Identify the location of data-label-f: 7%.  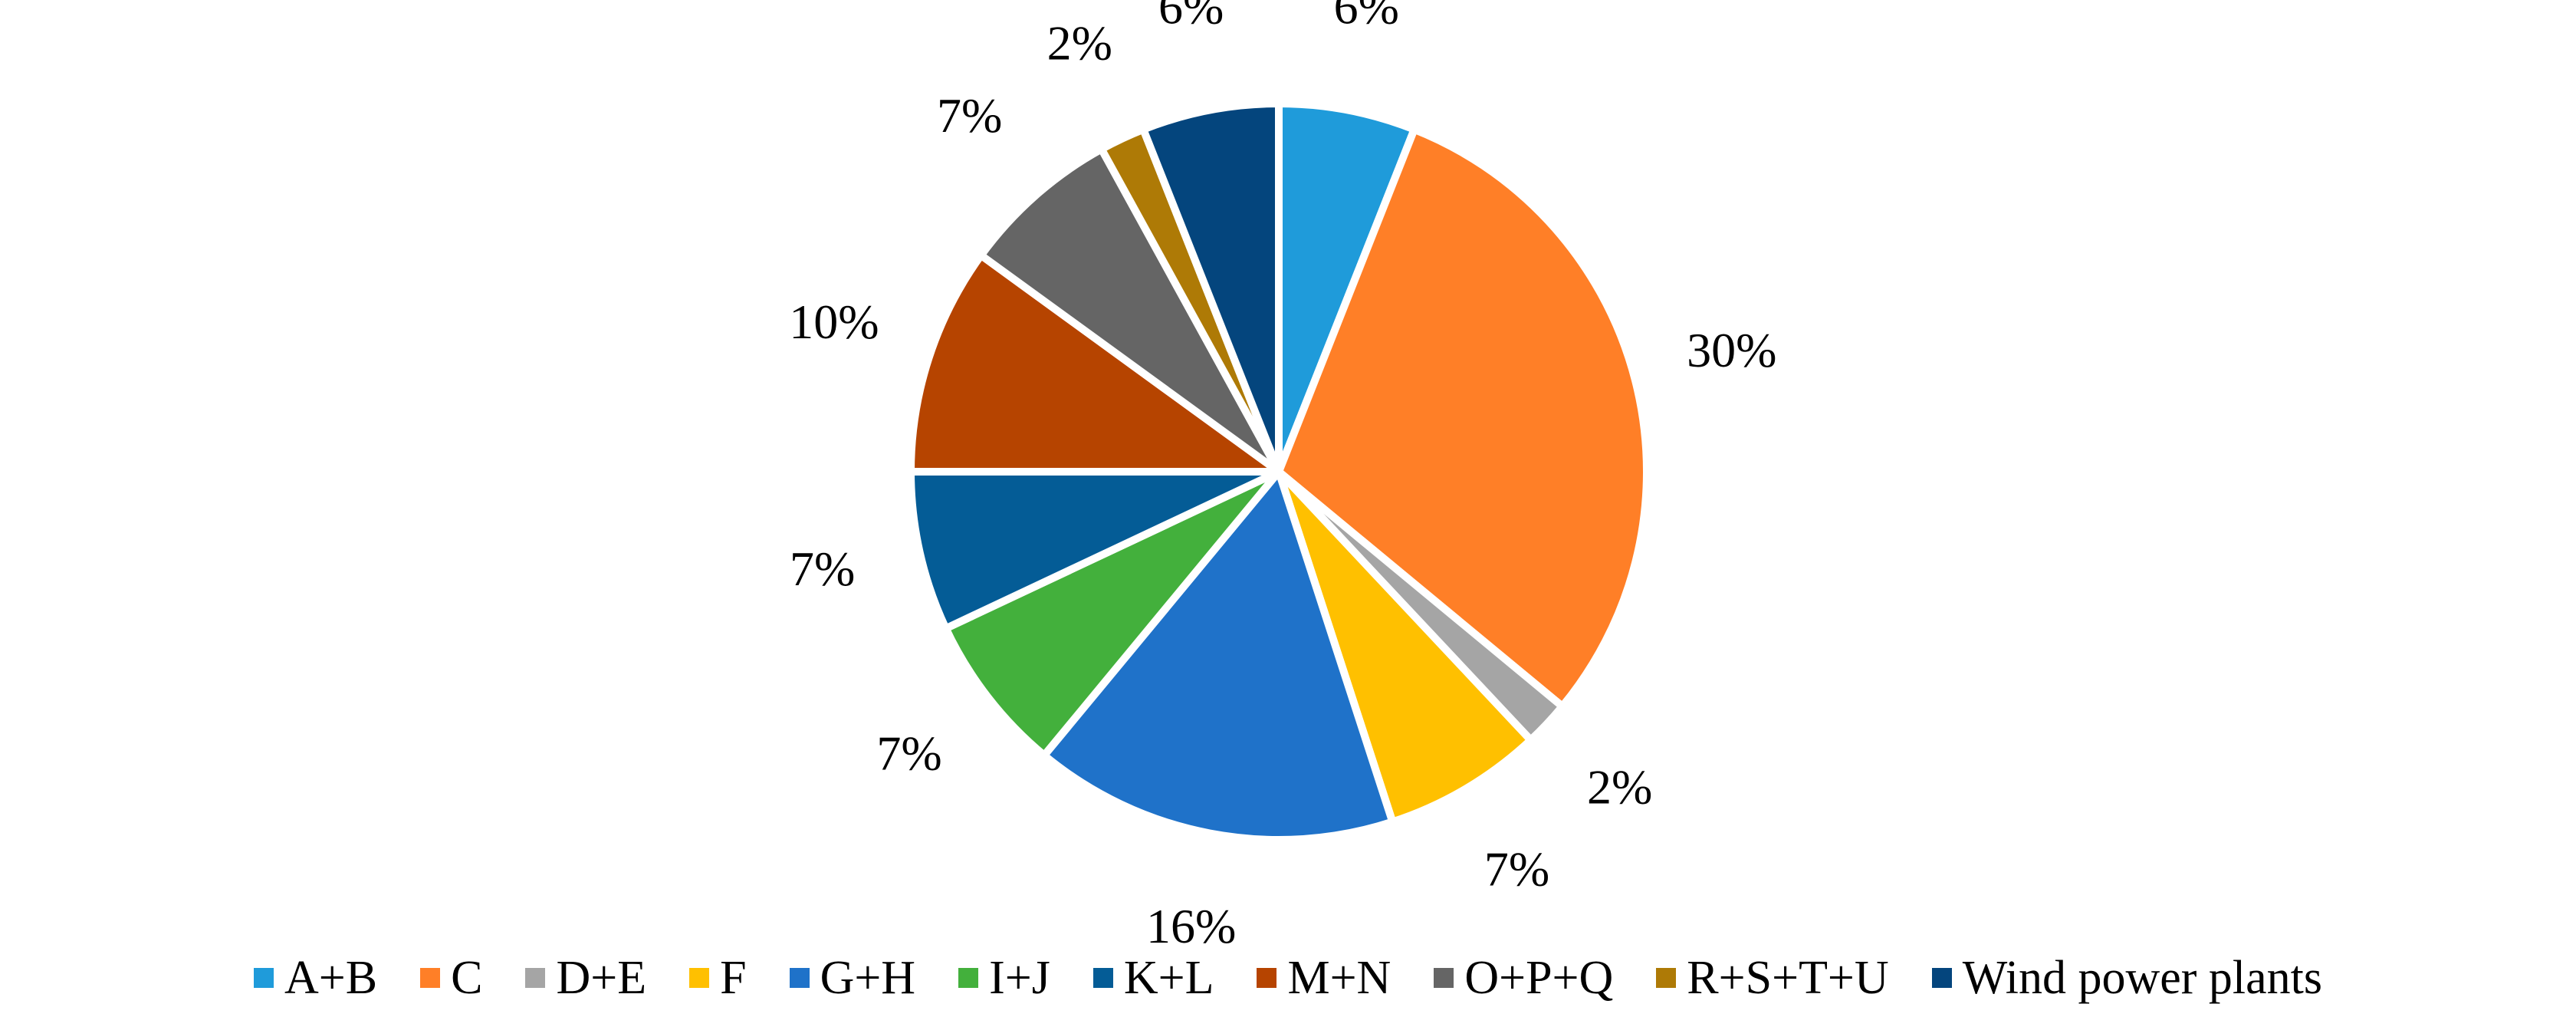
(1516, 869).